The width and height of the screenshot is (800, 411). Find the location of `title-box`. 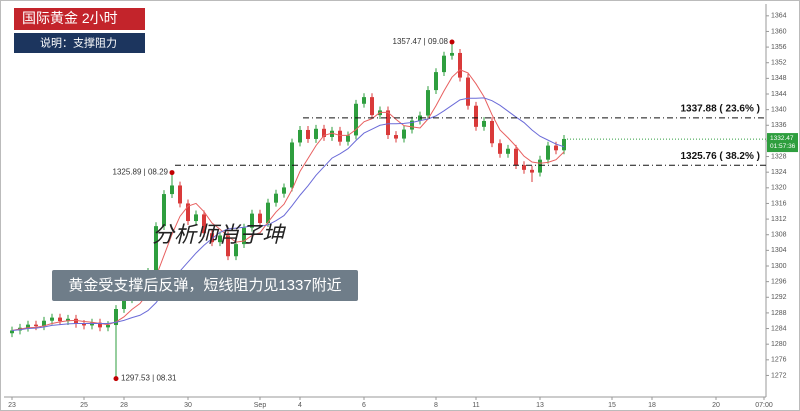

title-box is located at coordinates (79, 19).